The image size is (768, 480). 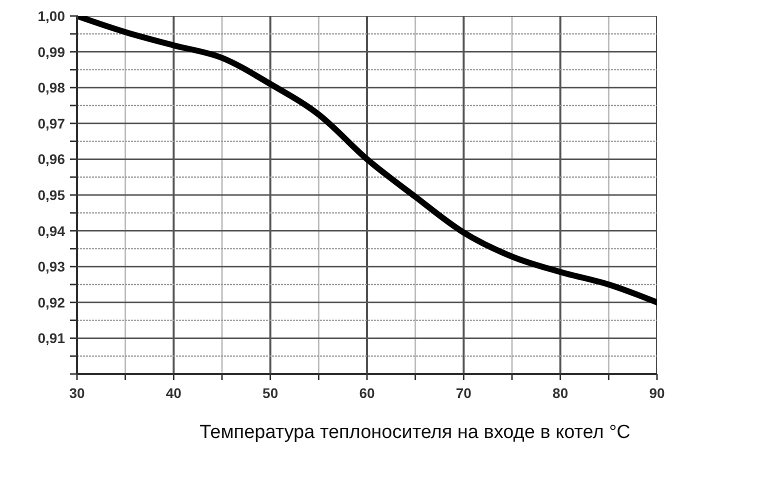 I want to click on y-tick-label: 0,96, so click(x=52, y=159).